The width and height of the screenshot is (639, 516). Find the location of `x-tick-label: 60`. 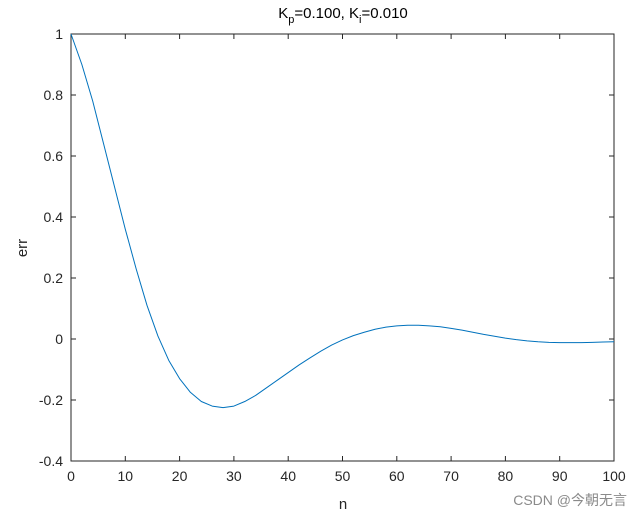

x-tick-label: 60 is located at coordinates (397, 476).